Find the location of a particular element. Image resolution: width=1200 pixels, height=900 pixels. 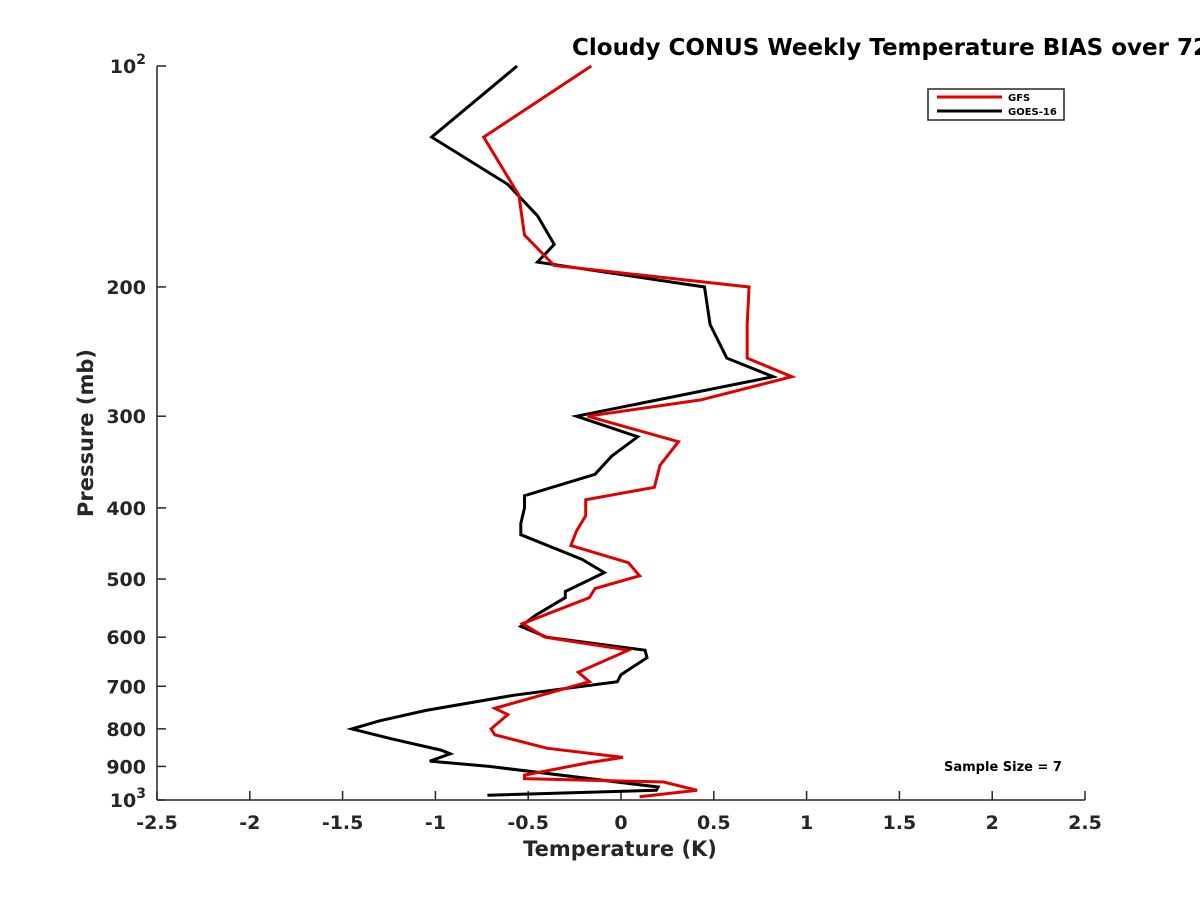

x-tick-label: -1.5 is located at coordinates (343, 823).